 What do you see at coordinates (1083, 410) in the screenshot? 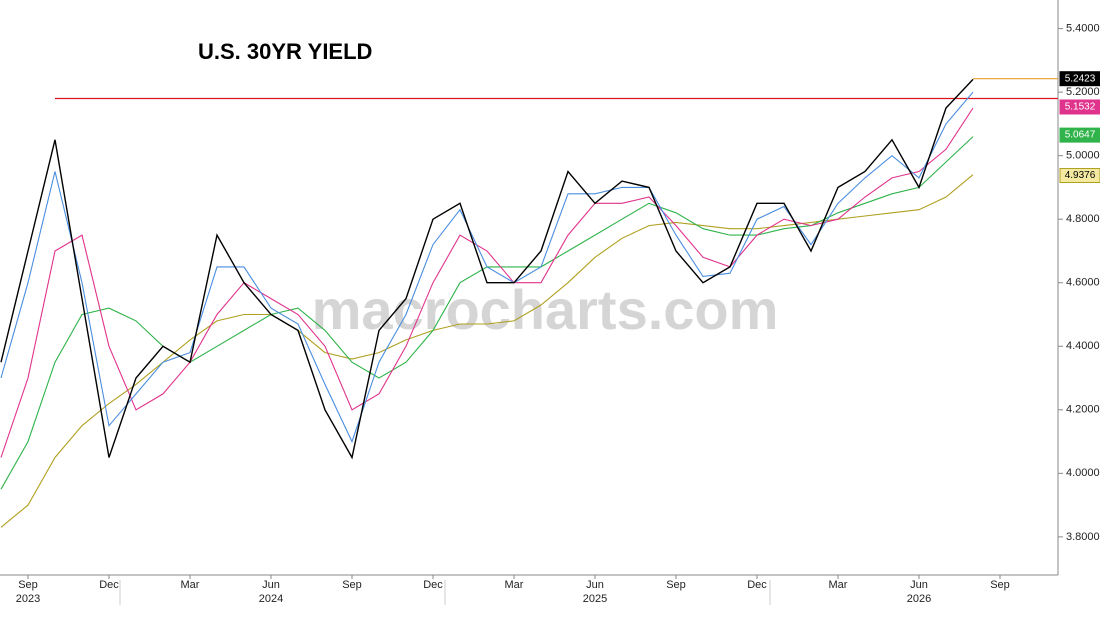
I see `y-tick-label: 4.2000` at bounding box center [1083, 410].